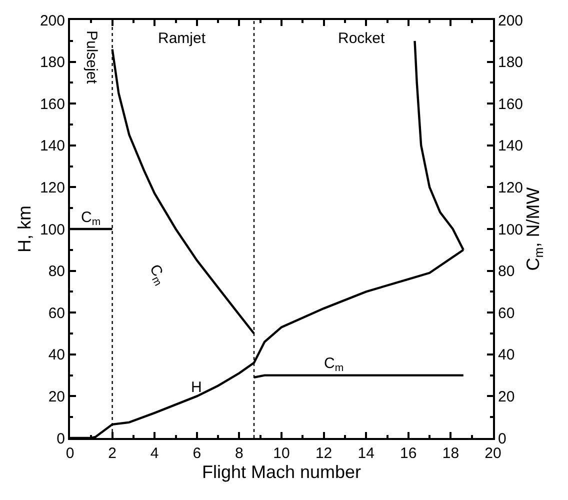 Image resolution: width=568 pixels, height=500 pixels. Describe the element at coordinates (506, 313) in the screenshot. I see `y2-tick-label: 60` at that location.